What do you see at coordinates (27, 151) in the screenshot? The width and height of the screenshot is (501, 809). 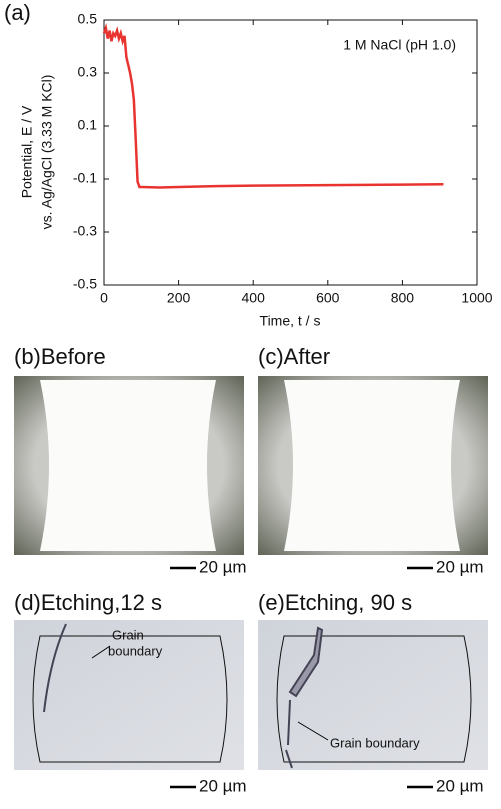 I see `y-axis-label: Potential, E / V` at bounding box center [27, 151].